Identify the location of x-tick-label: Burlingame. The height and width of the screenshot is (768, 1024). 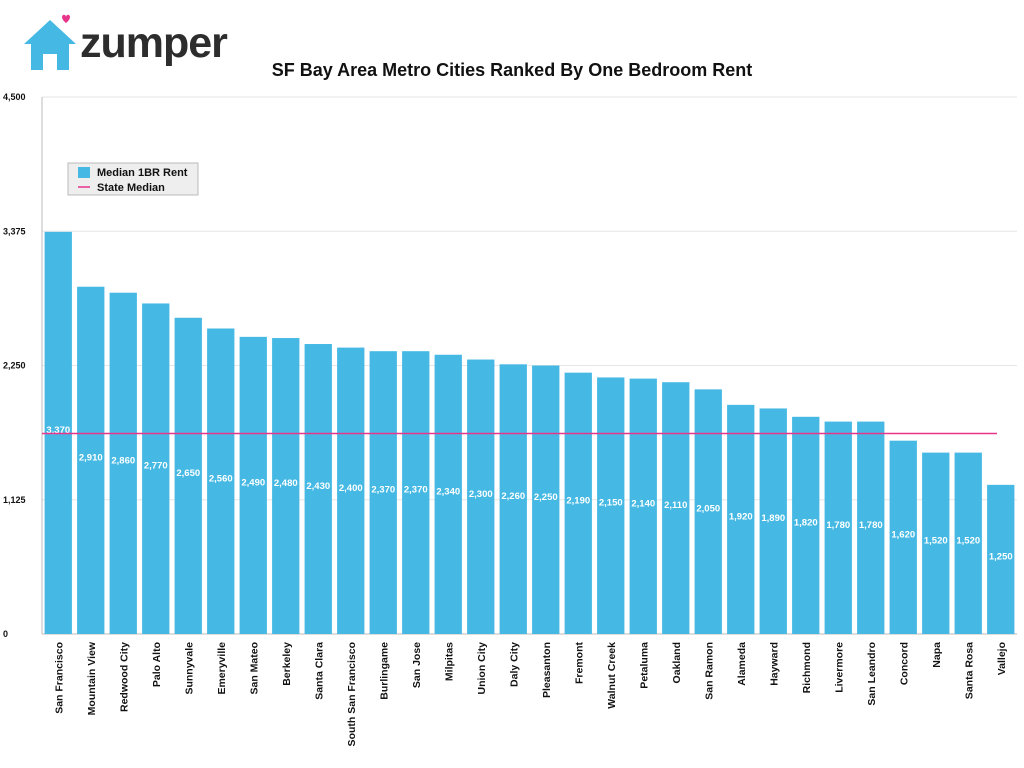
(384, 671).